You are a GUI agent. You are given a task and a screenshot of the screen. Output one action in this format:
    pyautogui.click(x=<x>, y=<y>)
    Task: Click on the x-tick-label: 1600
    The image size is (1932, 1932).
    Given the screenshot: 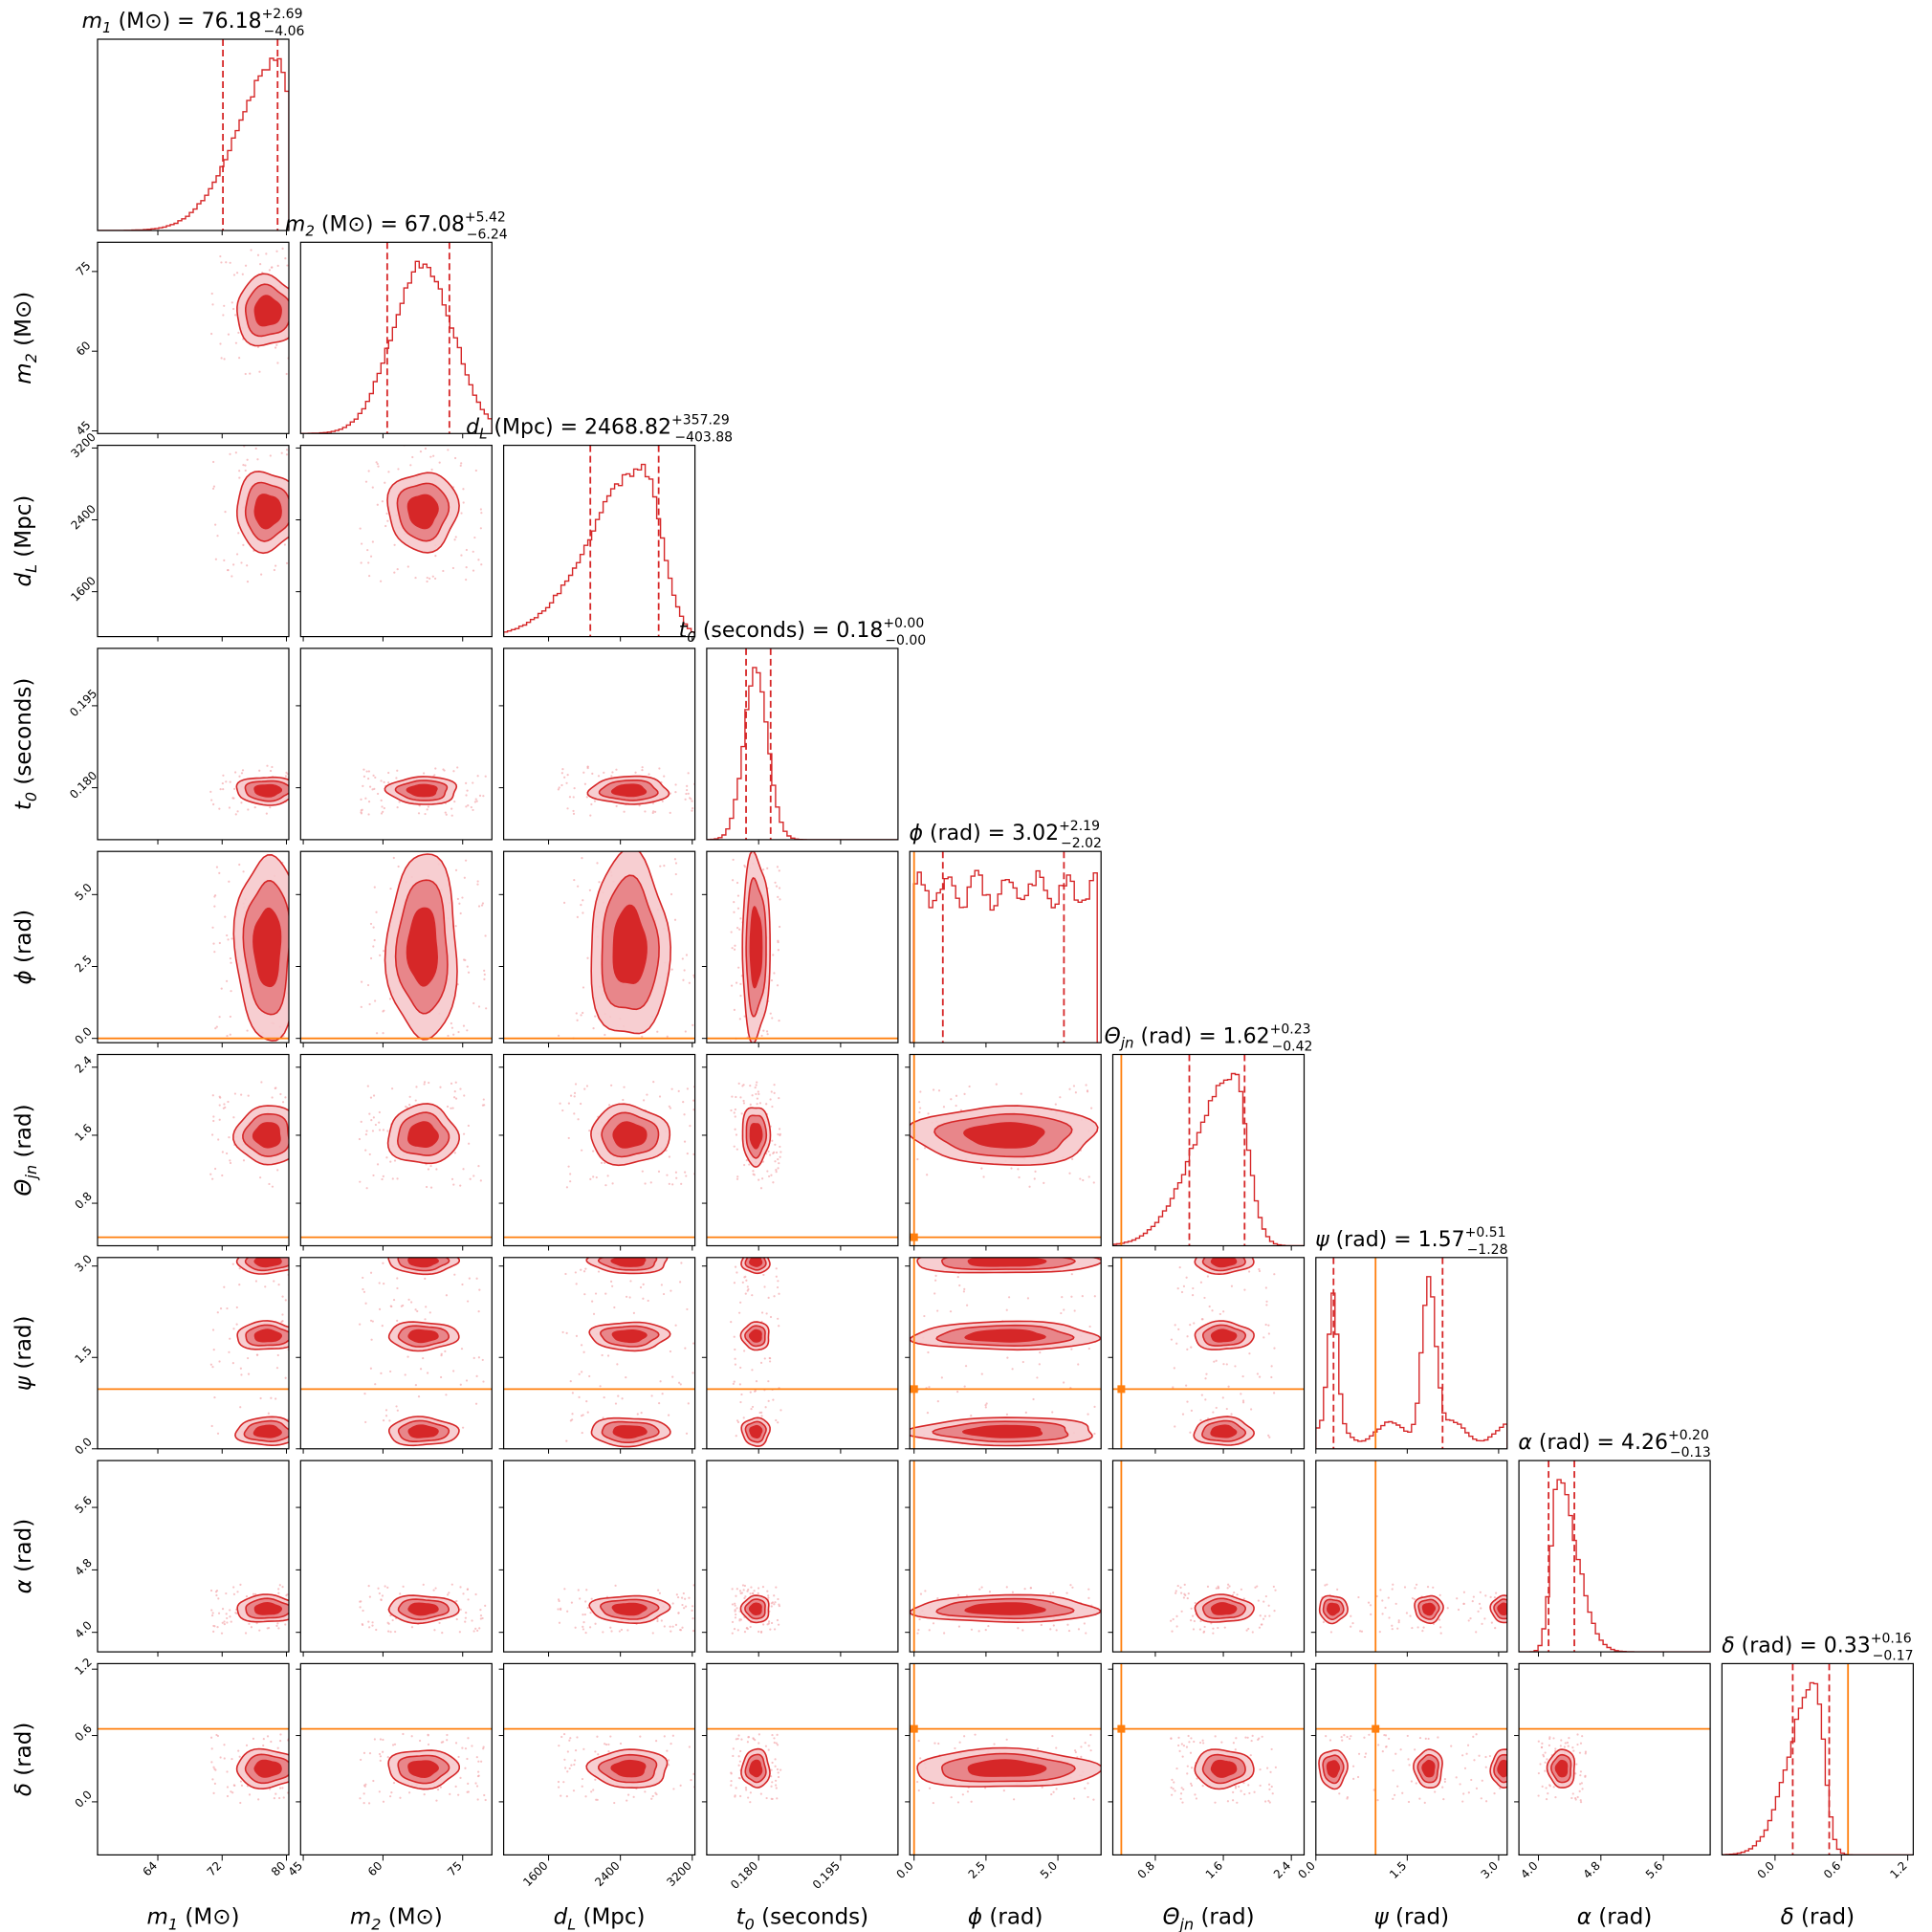 What is the action you would take?
    pyautogui.click(x=535, y=1874)
    